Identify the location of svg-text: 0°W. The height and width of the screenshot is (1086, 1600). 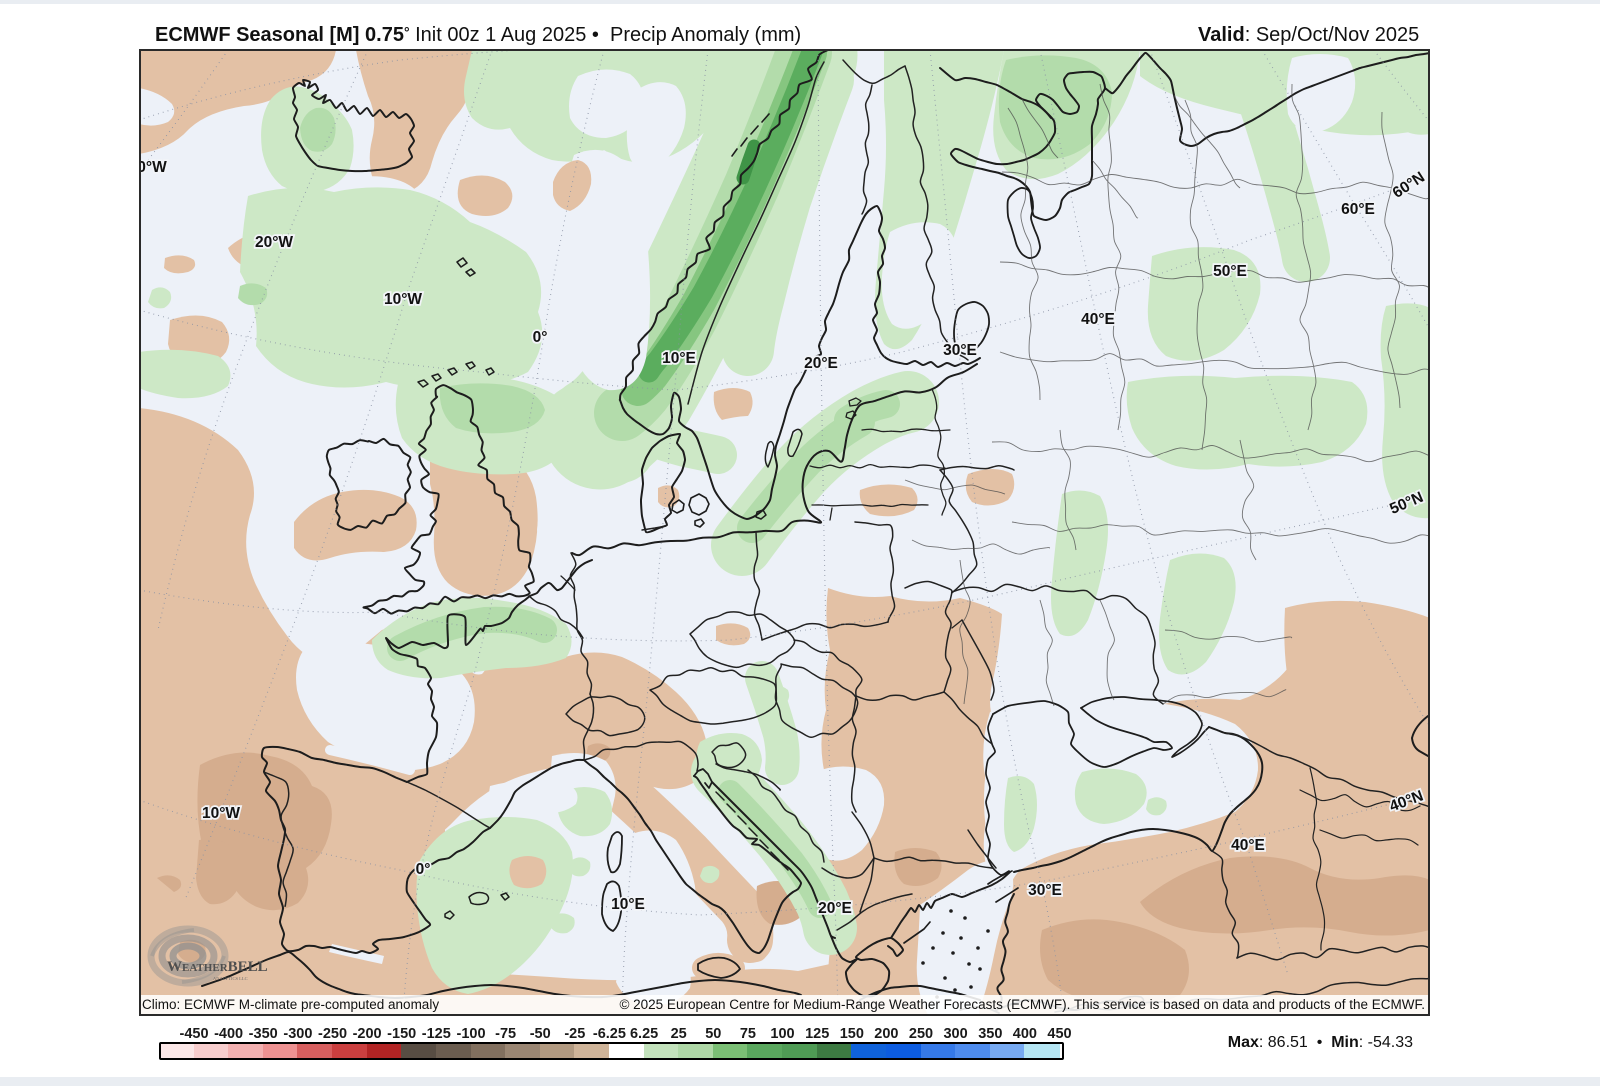
(153, 167).